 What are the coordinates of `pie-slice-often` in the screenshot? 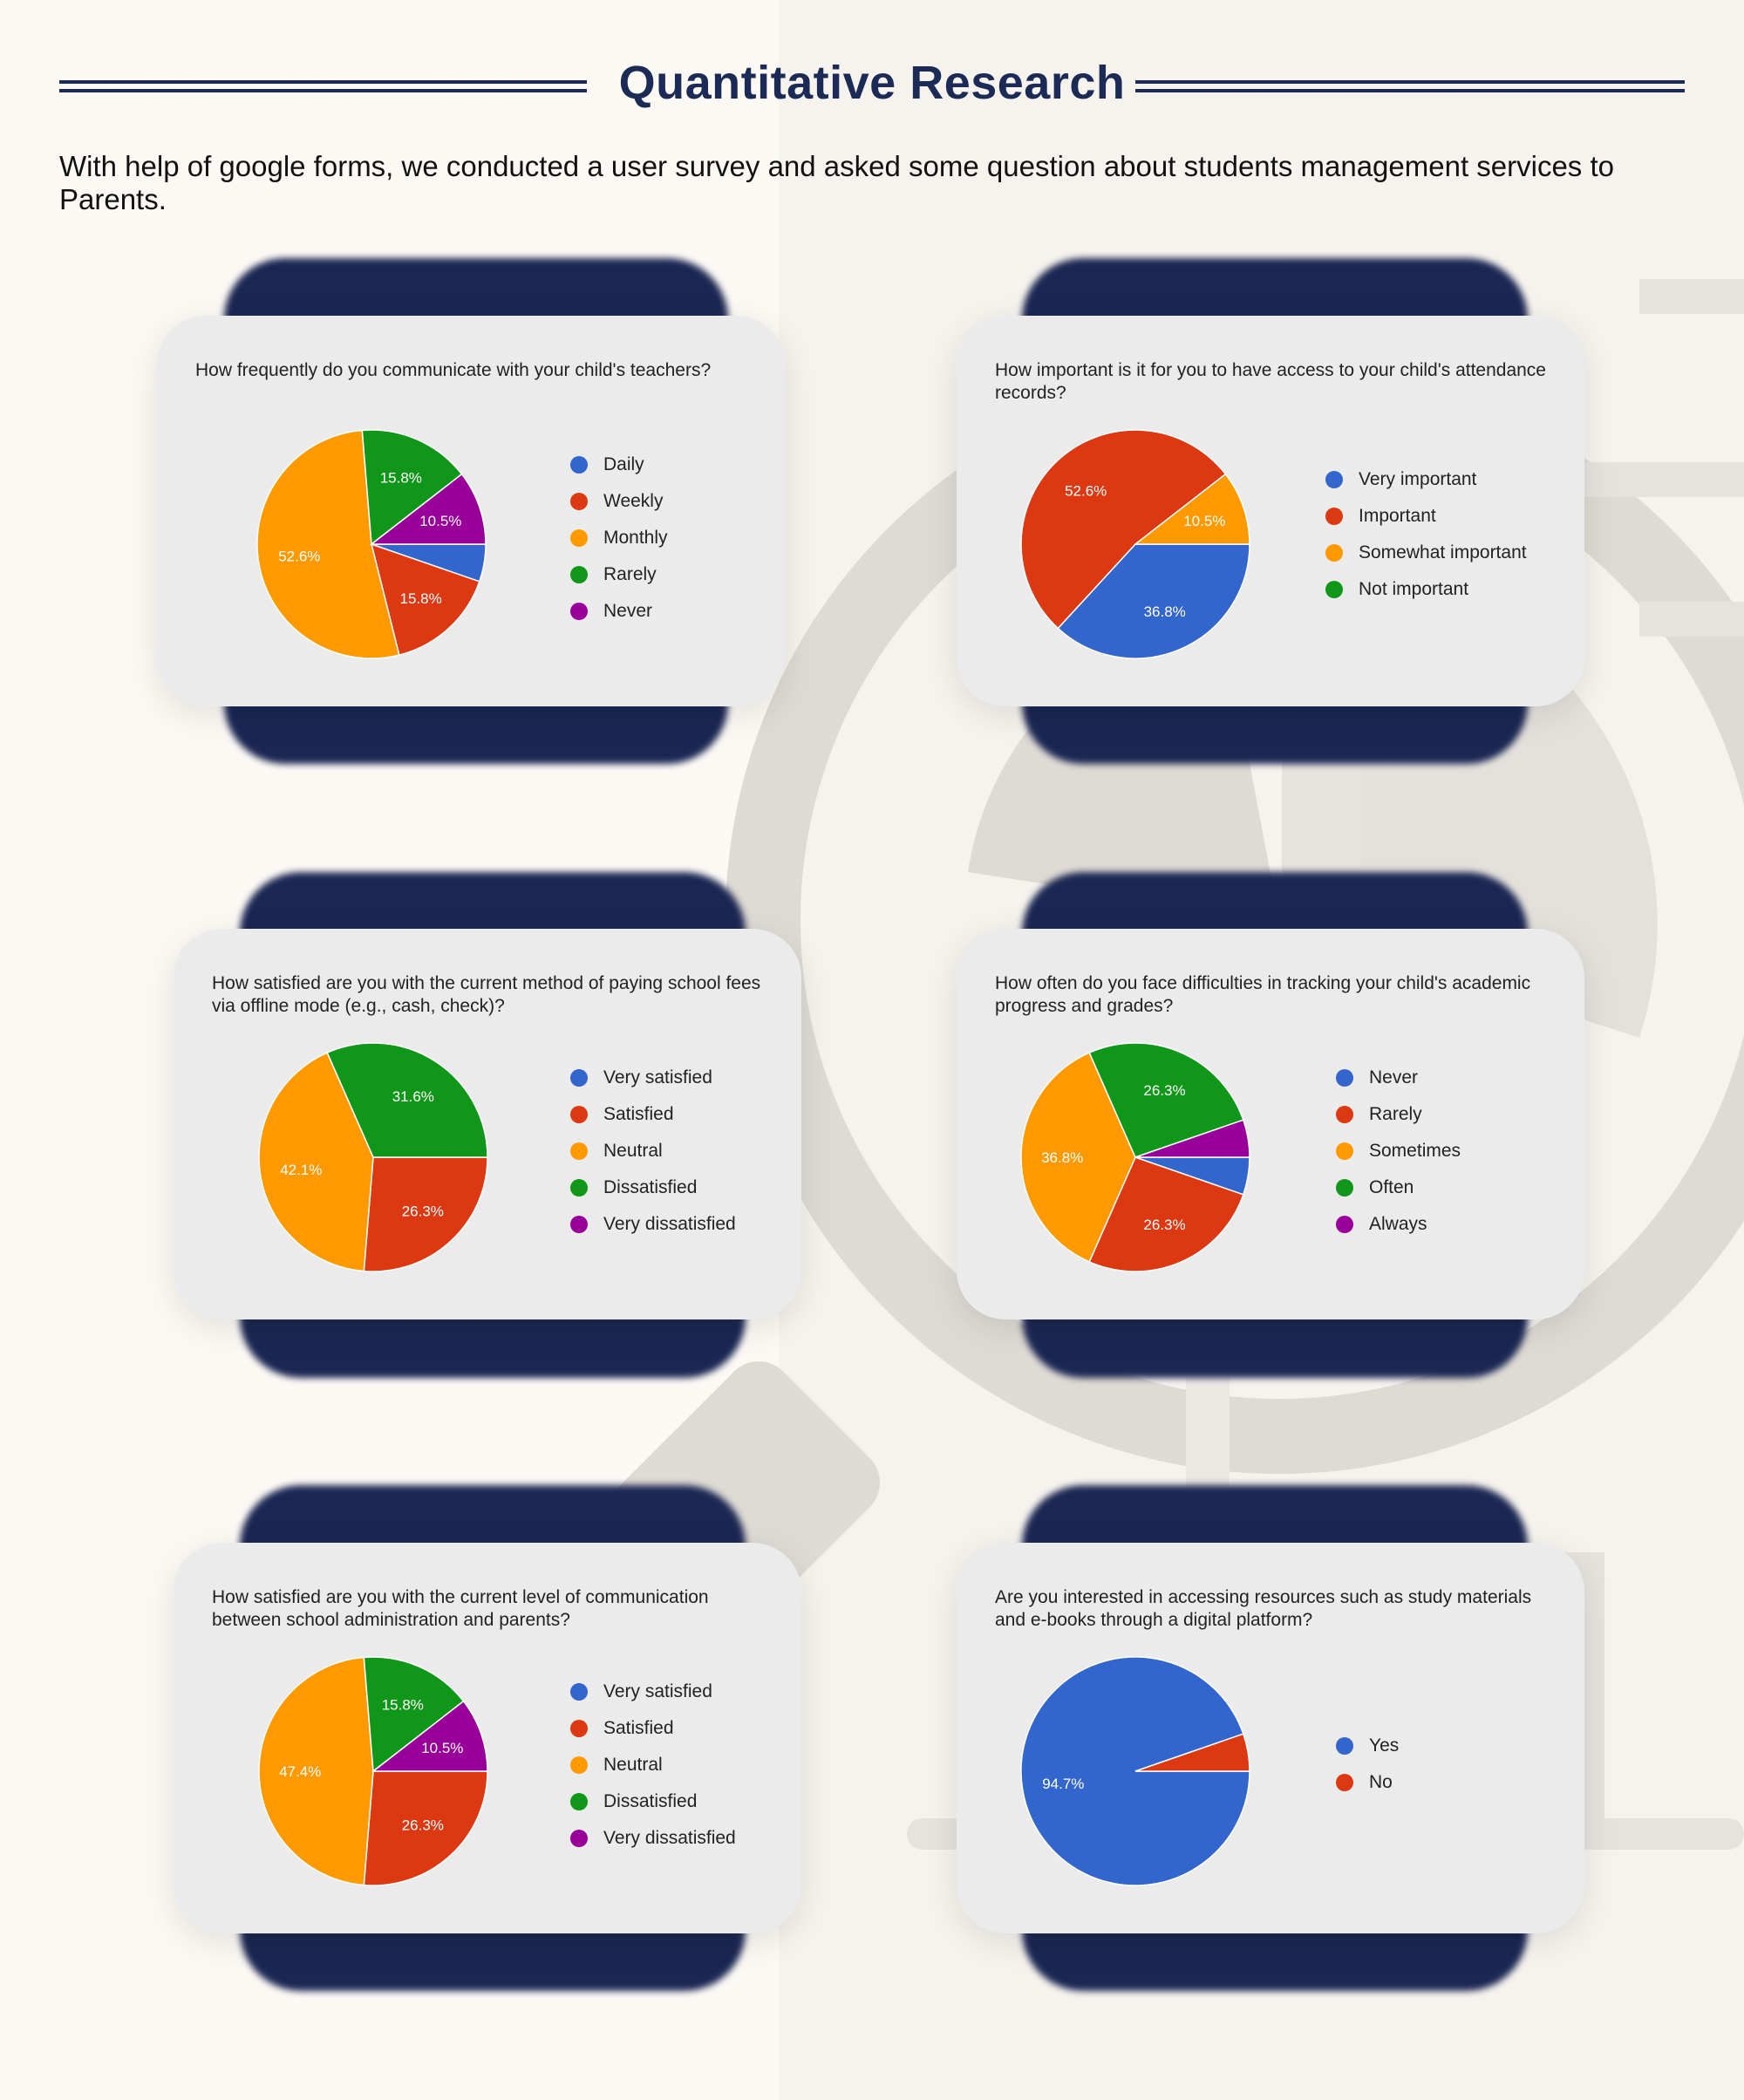 It's located at (1166, 1100).